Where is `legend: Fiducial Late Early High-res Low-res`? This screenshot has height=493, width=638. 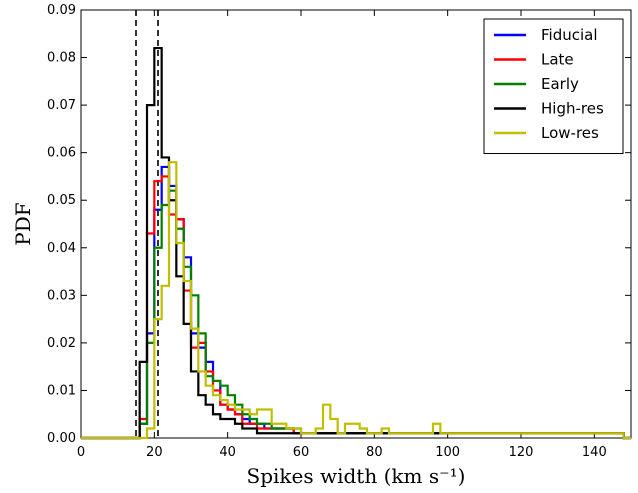
legend: Fiducial Late Early High-res Low-res is located at coordinates (553, 86).